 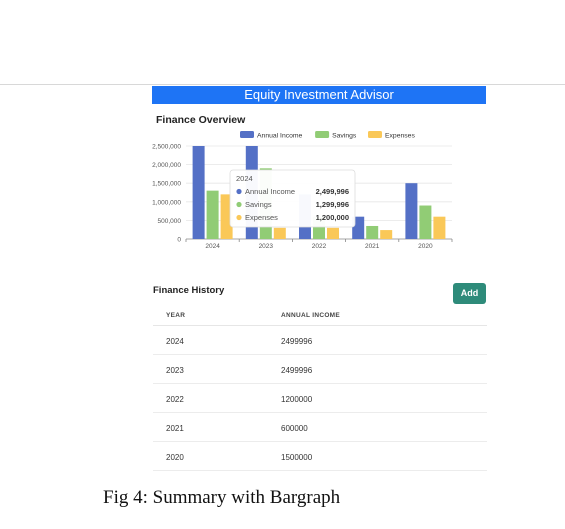 What do you see at coordinates (322, 134) in the screenshot?
I see `legend-swatch-savings` at bounding box center [322, 134].